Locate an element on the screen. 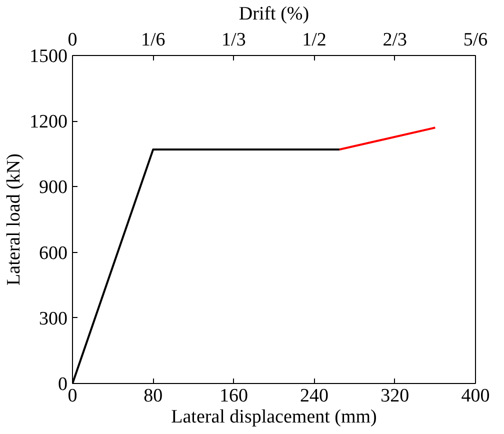 The height and width of the screenshot is (434, 504). x2-axis-title: Drift (%) is located at coordinates (274, 14).